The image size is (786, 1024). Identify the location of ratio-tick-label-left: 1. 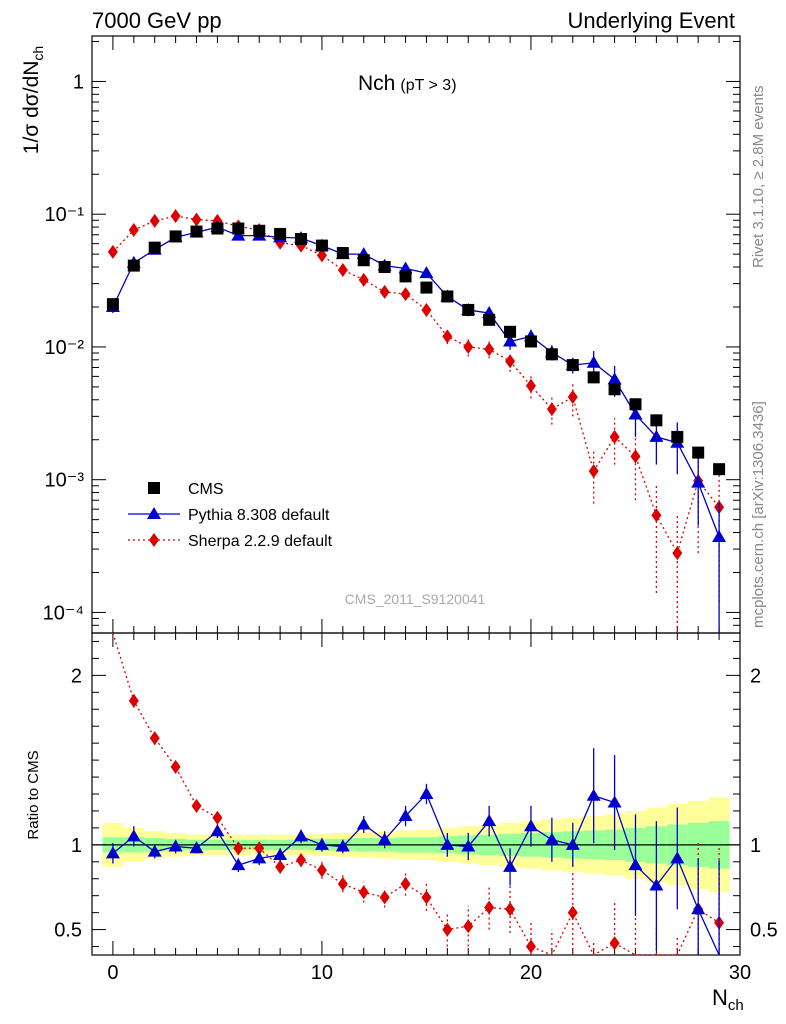
(76, 846).